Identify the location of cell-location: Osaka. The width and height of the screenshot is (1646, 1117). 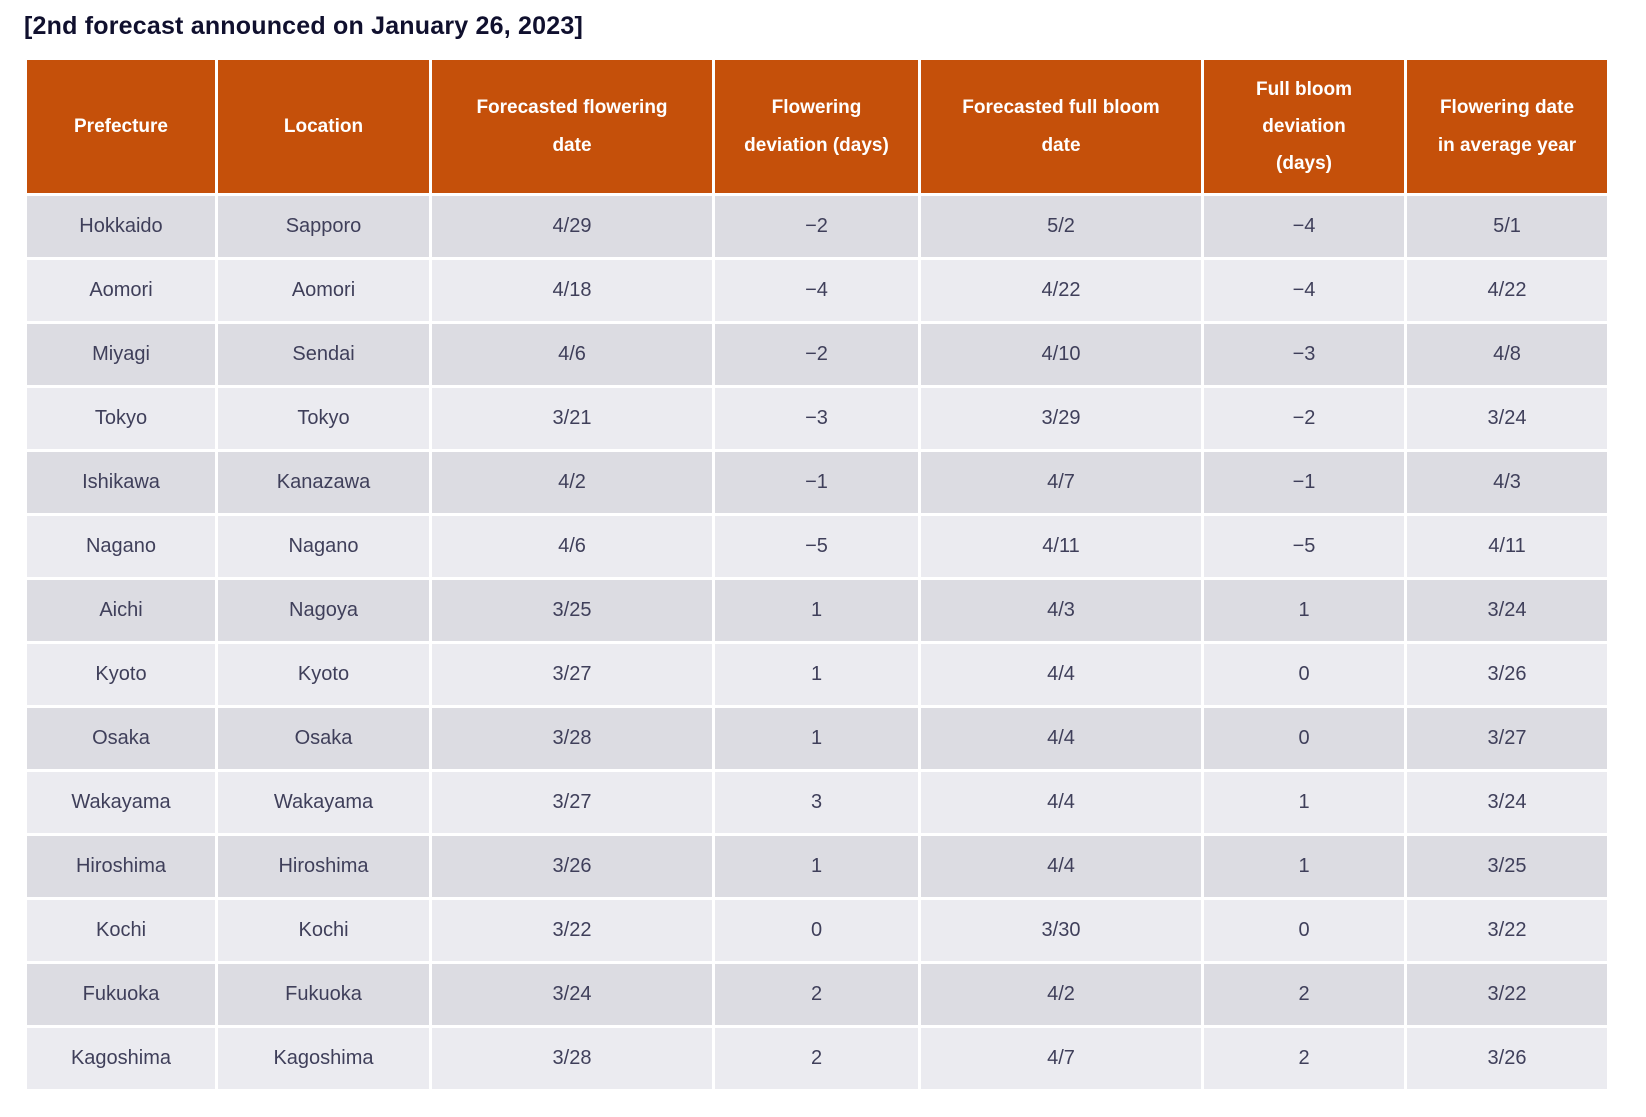
(323, 738).